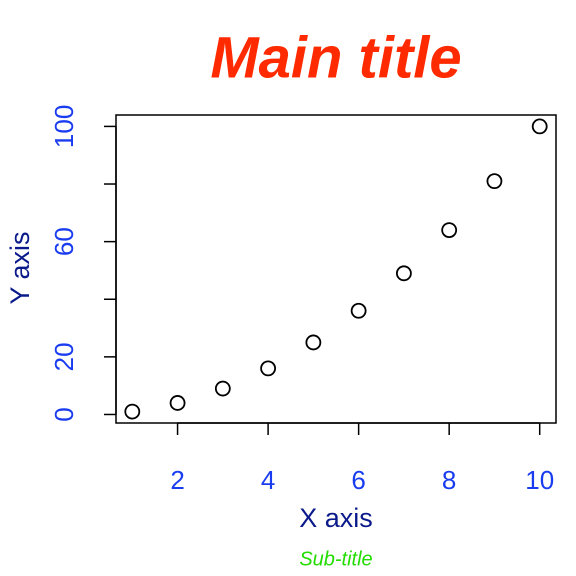 The image size is (576, 576). Describe the element at coordinates (335, 57) in the screenshot. I see `chart-title: Main title` at that location.